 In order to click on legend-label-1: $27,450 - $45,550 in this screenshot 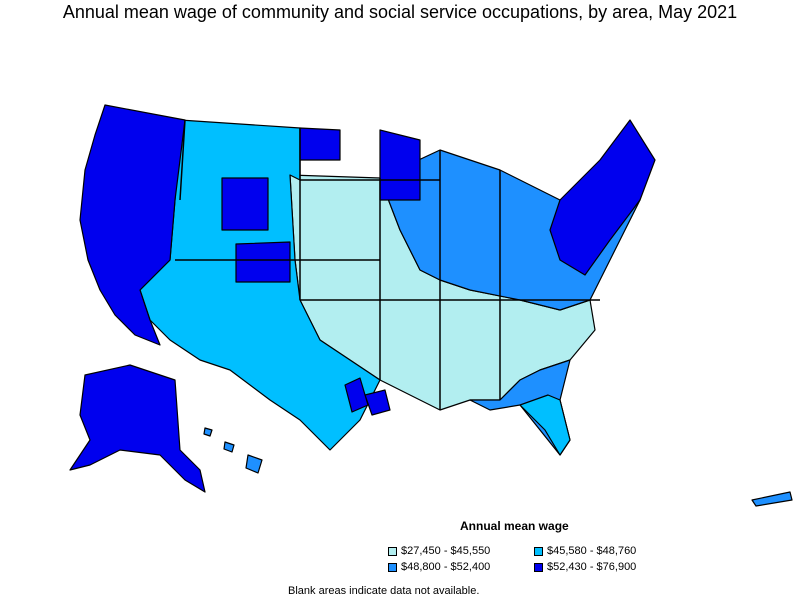, I will do `click(446, 551)`.